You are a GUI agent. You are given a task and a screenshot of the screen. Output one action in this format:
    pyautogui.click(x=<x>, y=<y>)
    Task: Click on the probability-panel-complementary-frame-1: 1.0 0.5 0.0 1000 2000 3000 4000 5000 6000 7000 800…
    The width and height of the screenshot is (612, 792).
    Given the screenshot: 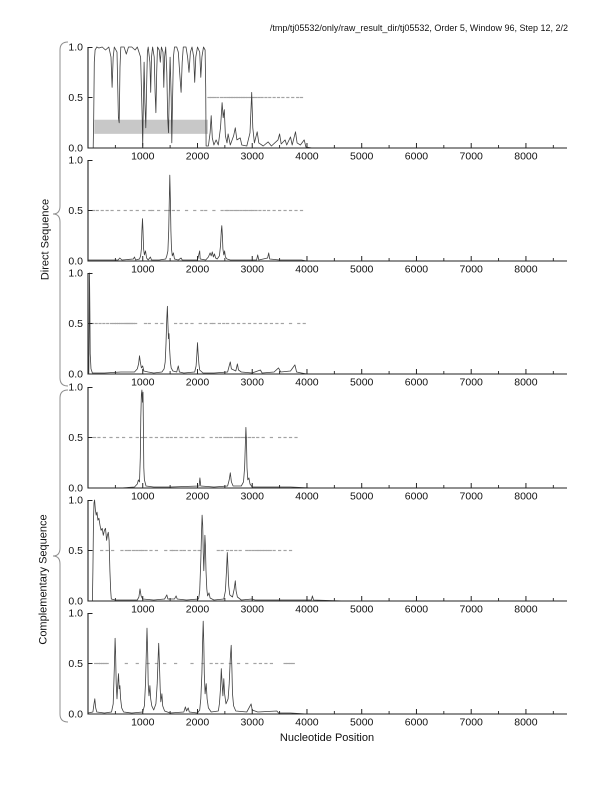 What is the action you would take?
    pyautogui.click(x=317, y=442)
    